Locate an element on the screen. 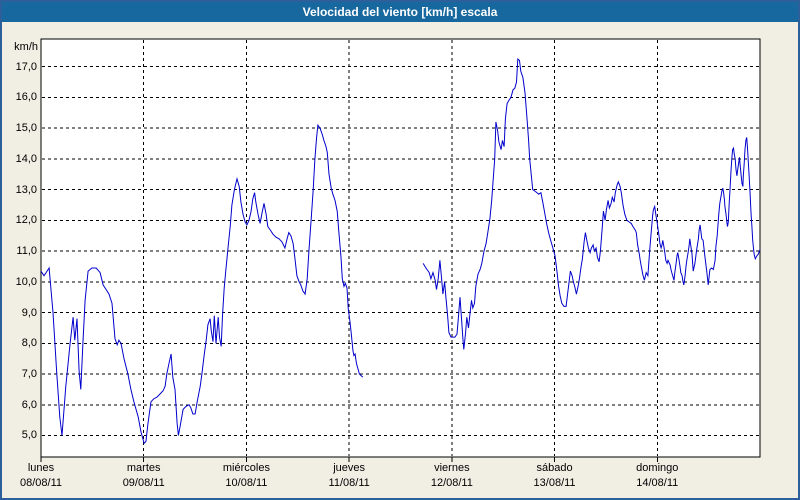  y-axis-tick-label: 14,0 is located at coordinates (26, 158).